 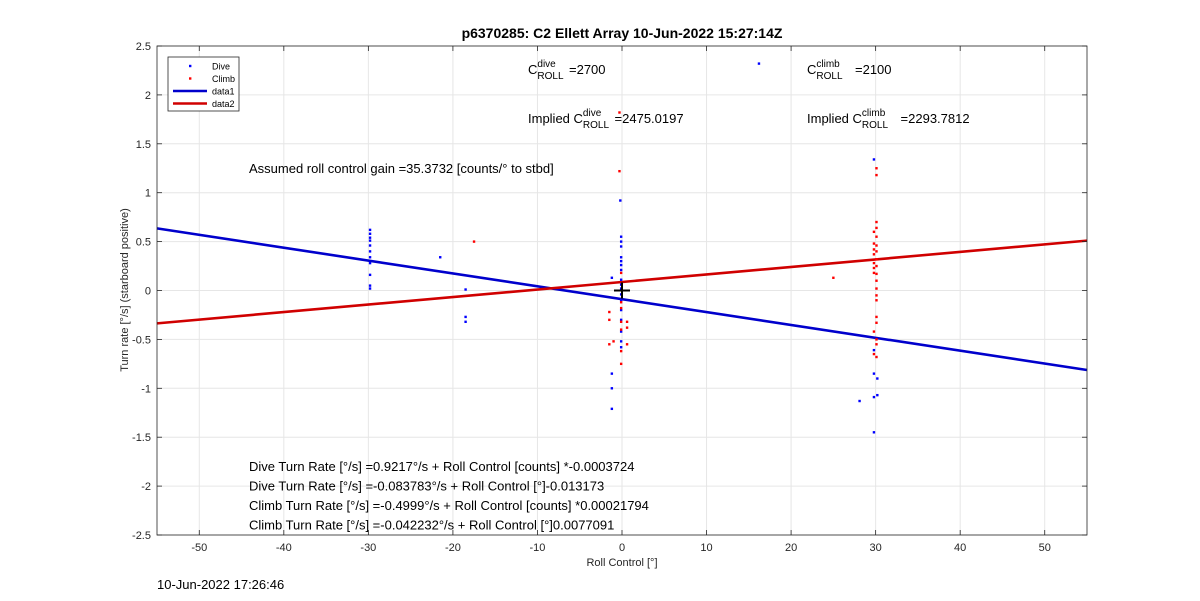 What do you see at coordinates (960, 548) in the screenshot?
I see `x-tick-label: 40` at bounding box center [960, 548].